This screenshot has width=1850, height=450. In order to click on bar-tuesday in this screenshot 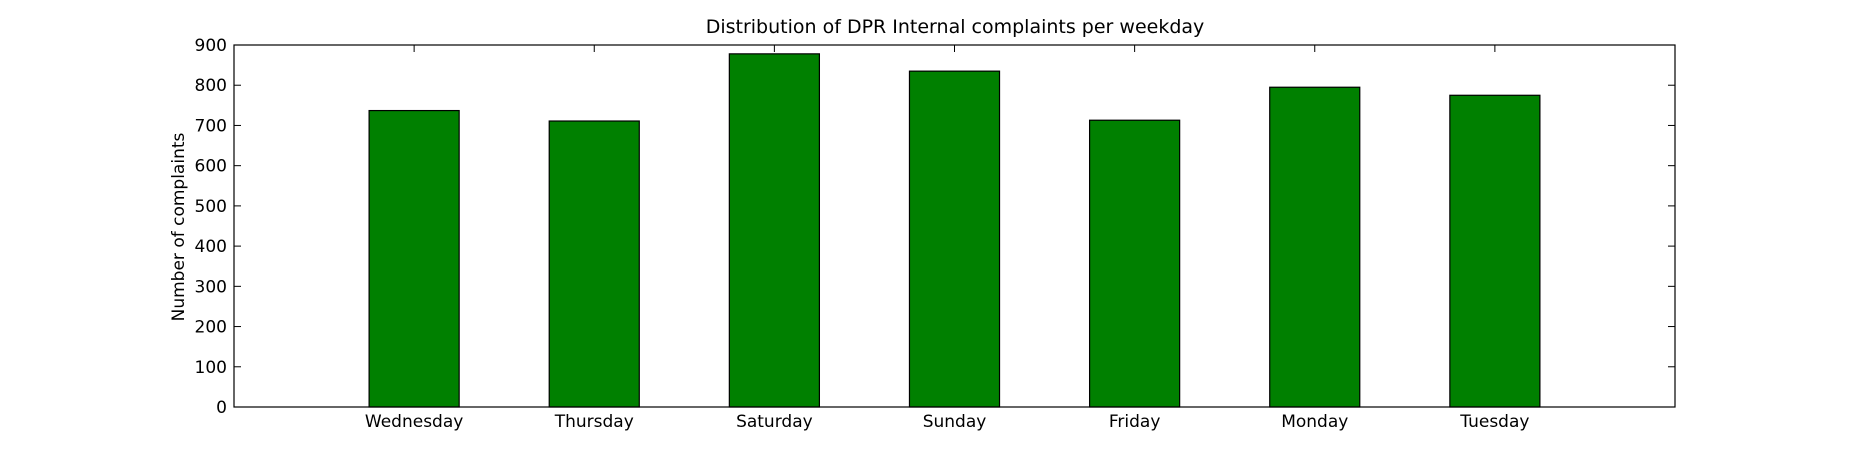, I will do `click(1495, 251)`.